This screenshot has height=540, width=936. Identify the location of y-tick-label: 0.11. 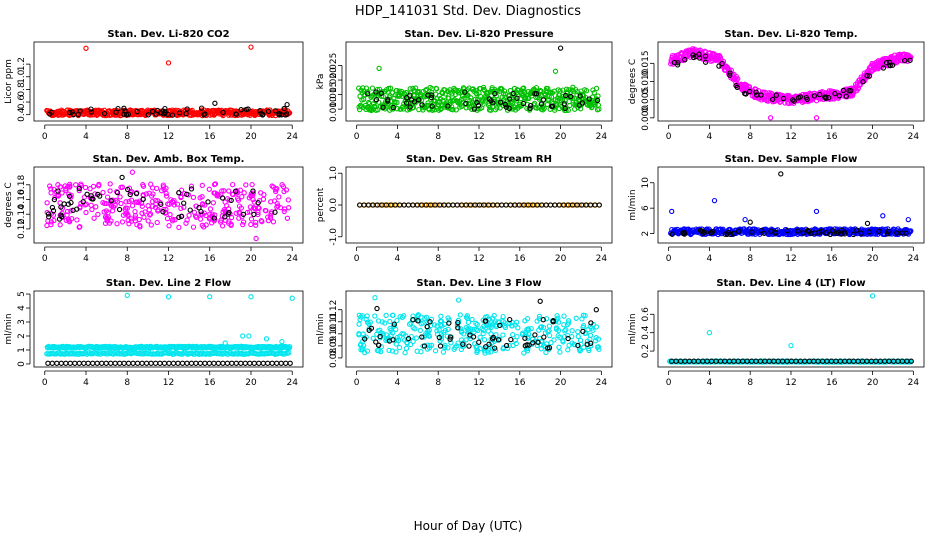
(334, 322).